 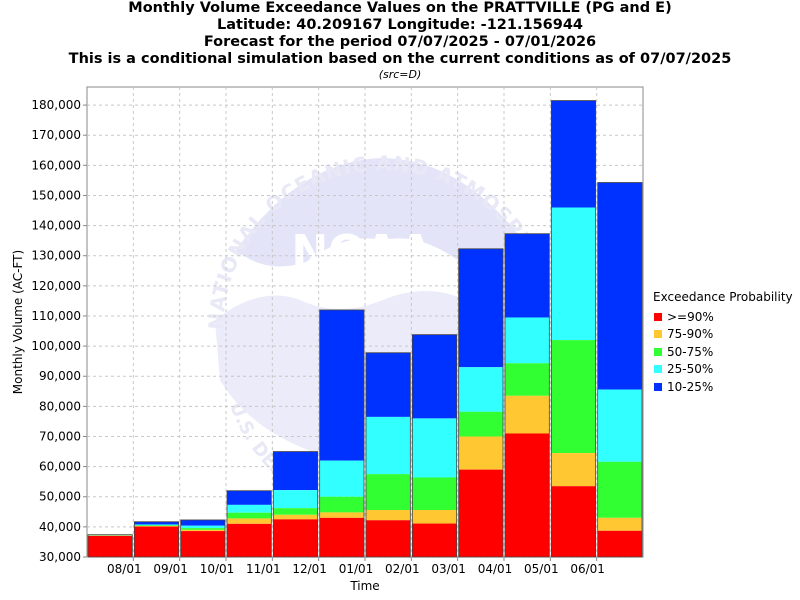 What do you see at coordinates (124, 569) in the screenshot?
I see `x-tick-label: 08/01` at bounding box center [124, 569].